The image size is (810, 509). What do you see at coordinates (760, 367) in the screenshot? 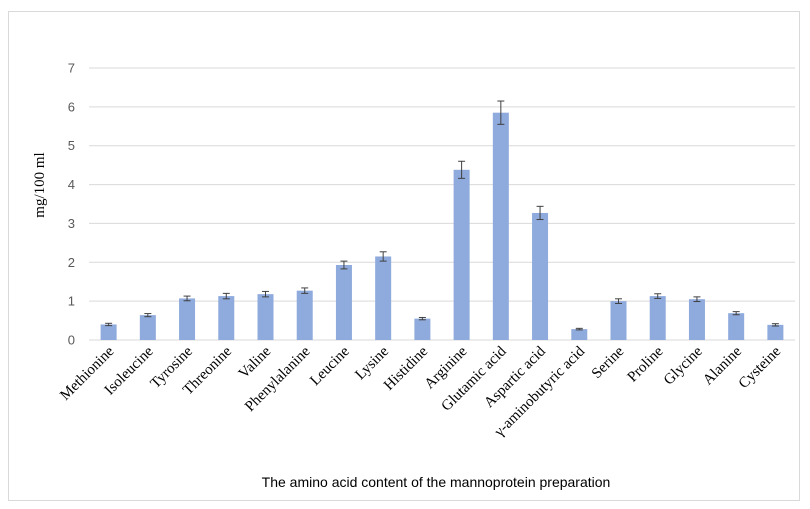
I see `x-tick-label: Cysteine` at bounding box center [760, 367].